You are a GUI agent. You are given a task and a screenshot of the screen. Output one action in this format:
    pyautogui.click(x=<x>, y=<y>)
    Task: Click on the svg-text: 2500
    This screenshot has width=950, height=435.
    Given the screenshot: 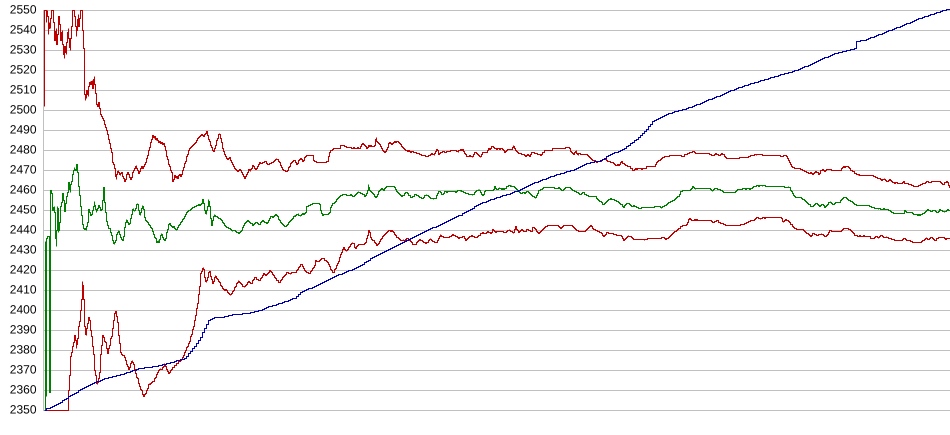 What is the action you would take?
    pyautogui.click(x=23, y=110)
    